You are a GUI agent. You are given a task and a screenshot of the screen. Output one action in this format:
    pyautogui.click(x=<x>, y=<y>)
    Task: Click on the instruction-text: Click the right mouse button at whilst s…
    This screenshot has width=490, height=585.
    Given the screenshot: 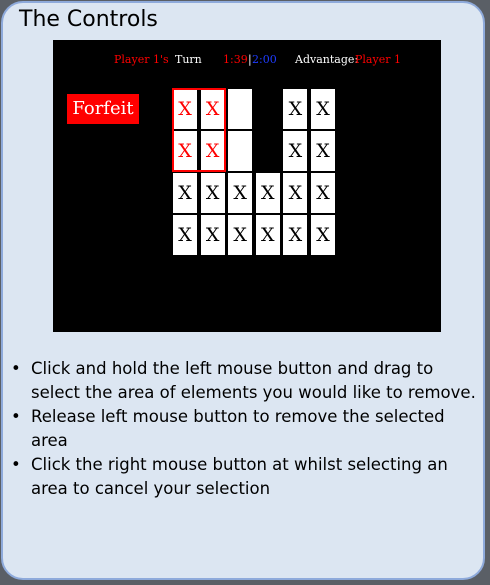 What is the action you would take?
    pyautogui.click(x=239, y=476)
    